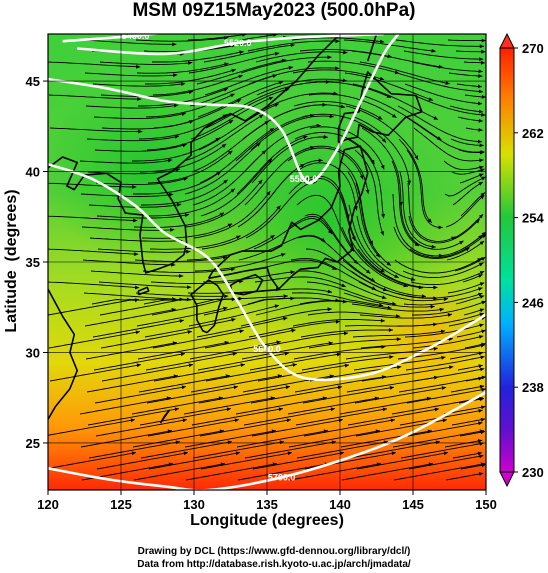  I want to click on x-tick-label: 145, so click(413, 504).